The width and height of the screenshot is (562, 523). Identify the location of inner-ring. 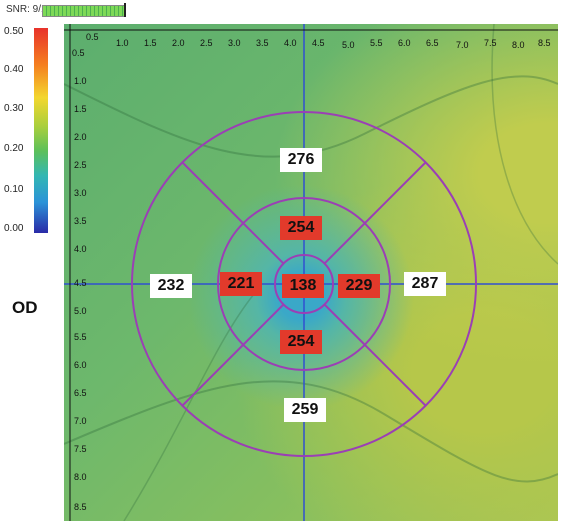
(304, 284).